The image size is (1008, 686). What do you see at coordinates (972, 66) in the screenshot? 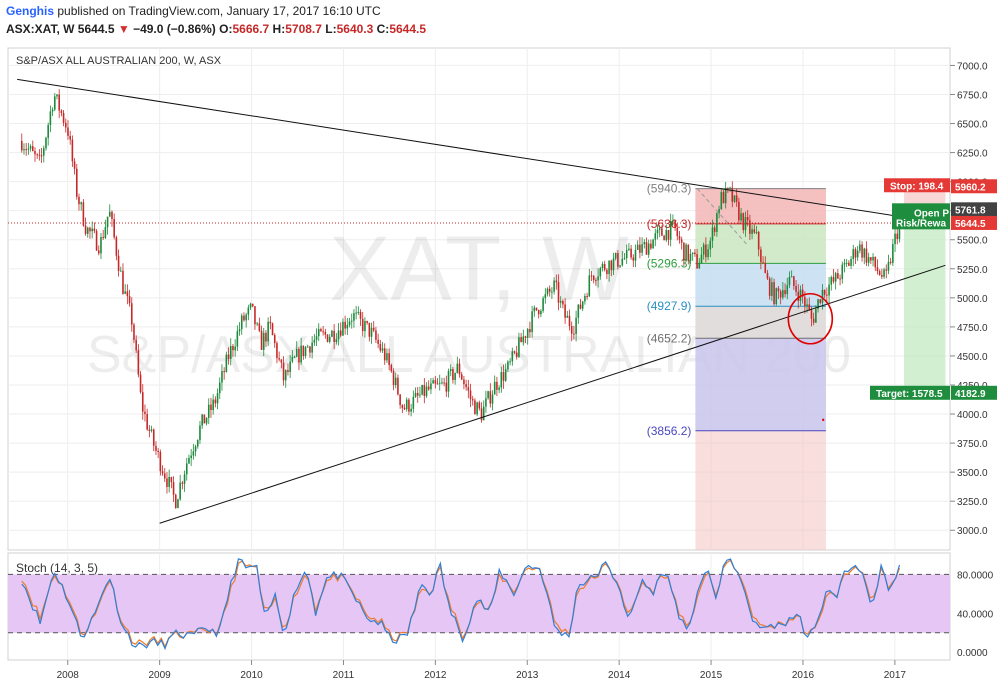
I see `y-tick-label: 7000.0` at bounding box center [972, 66].